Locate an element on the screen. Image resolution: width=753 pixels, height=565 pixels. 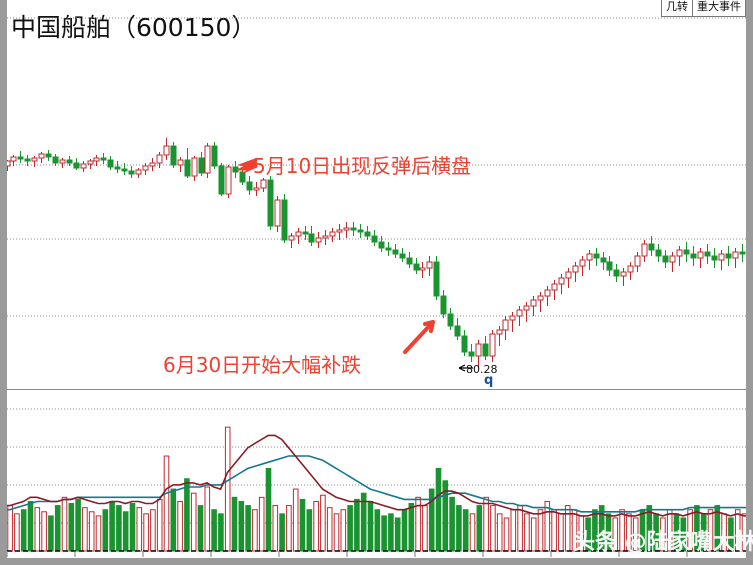
panel-separator is located at coordinates (376, 389).